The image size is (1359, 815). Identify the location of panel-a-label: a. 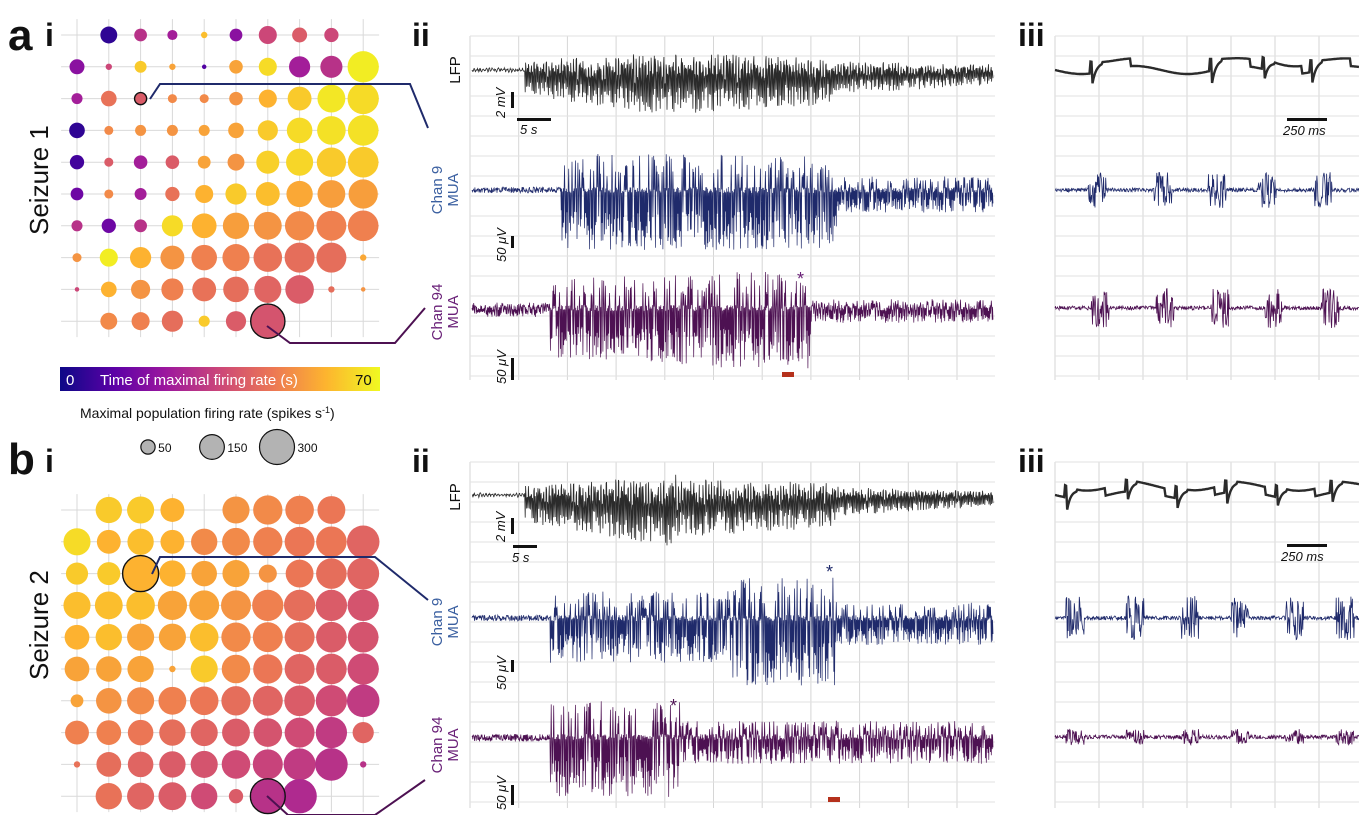
(20, 35).